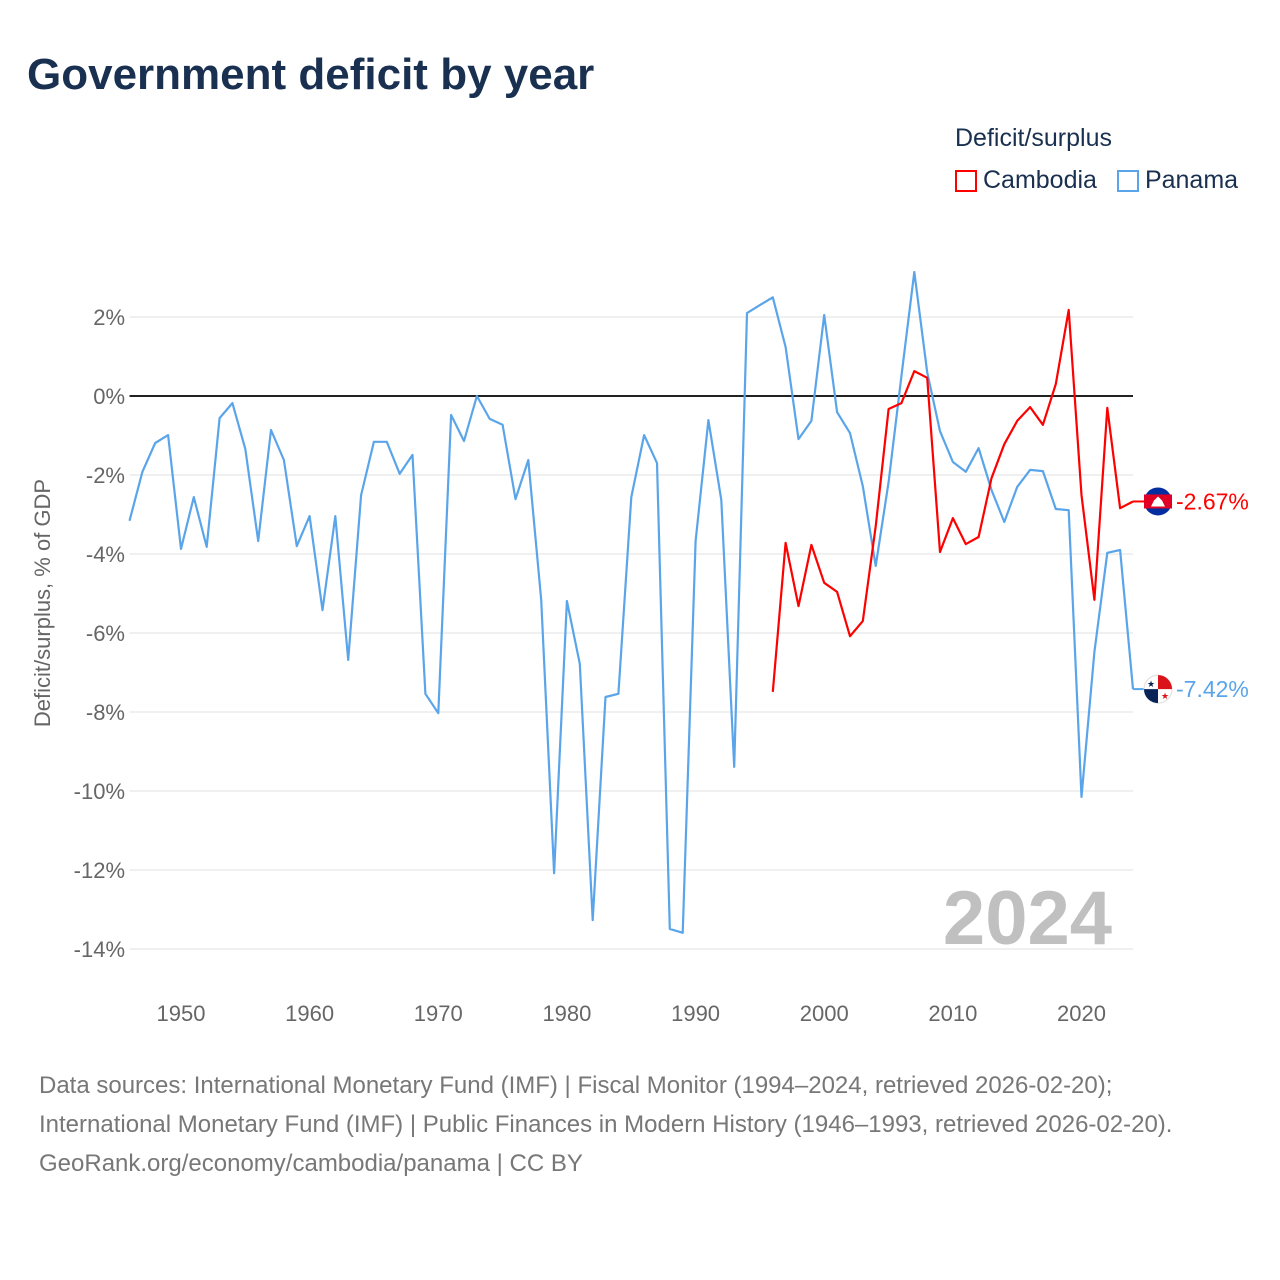 This screenshot has width=1280, height=1280. I want to click on x-tick-label: 1960, so click(309, 1013).